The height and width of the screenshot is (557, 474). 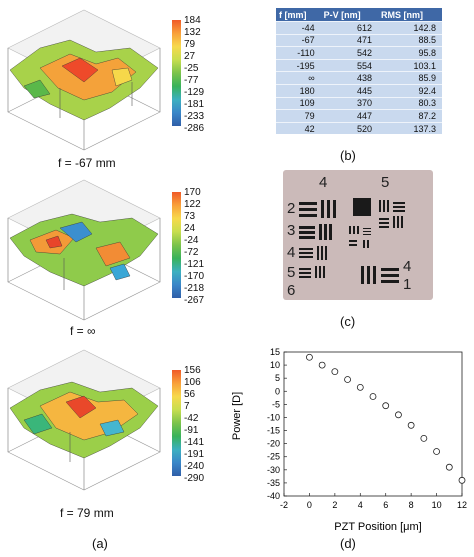 I want to click on colorbar-tick: 24, so click(x=190, y=228).